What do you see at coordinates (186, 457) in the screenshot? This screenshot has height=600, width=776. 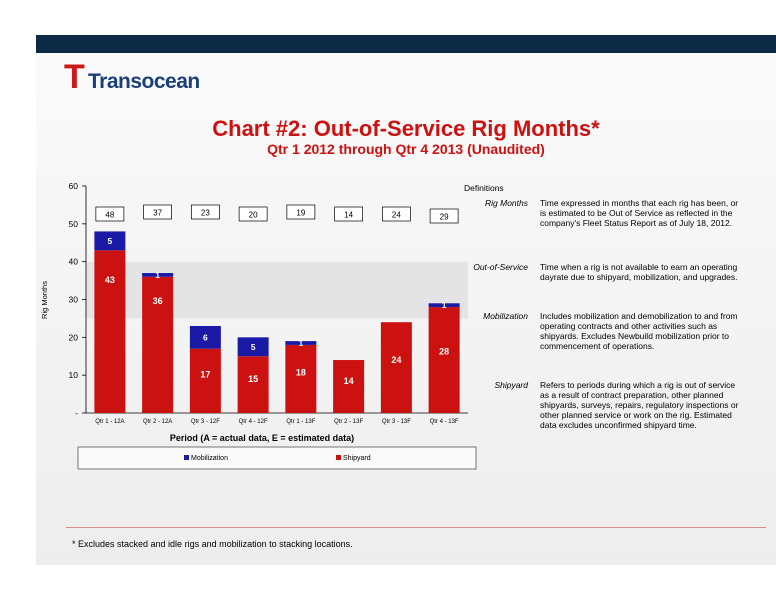 I see `legend-swatch-mobilization` at bounding box center [186, 457].